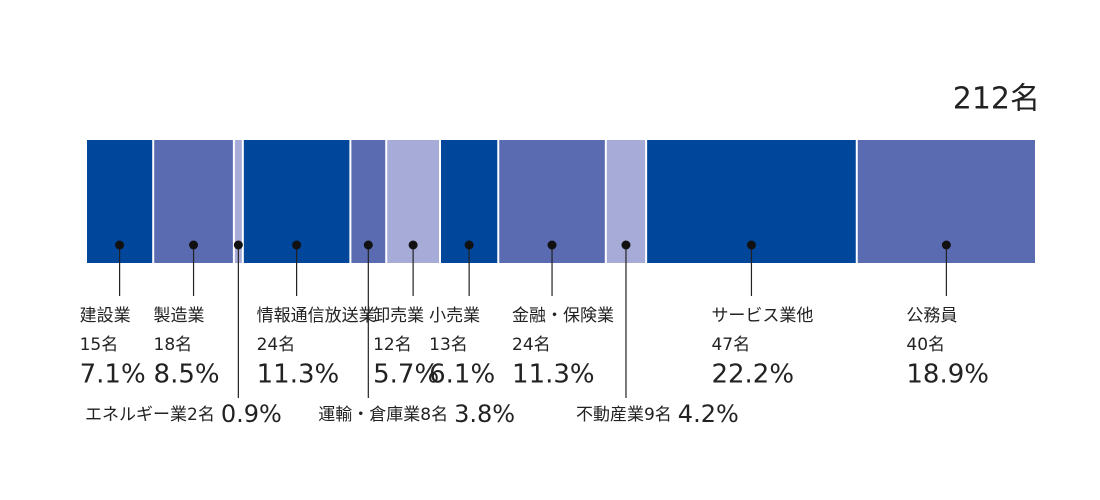 The width and height of the screenshot is (1100, 500). What do you see at coordinates (462, 375) in the screenshot?
I see `percent-label: 6.1%` at bounding box center [462, 375].